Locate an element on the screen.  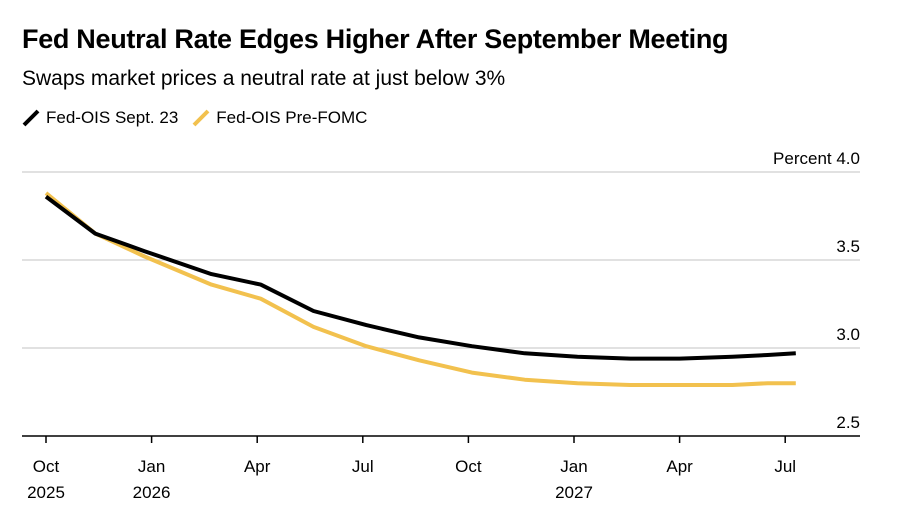
legend-item-sept23: Fed-OIS Sept. 23 is located at coordinates (100, 118).